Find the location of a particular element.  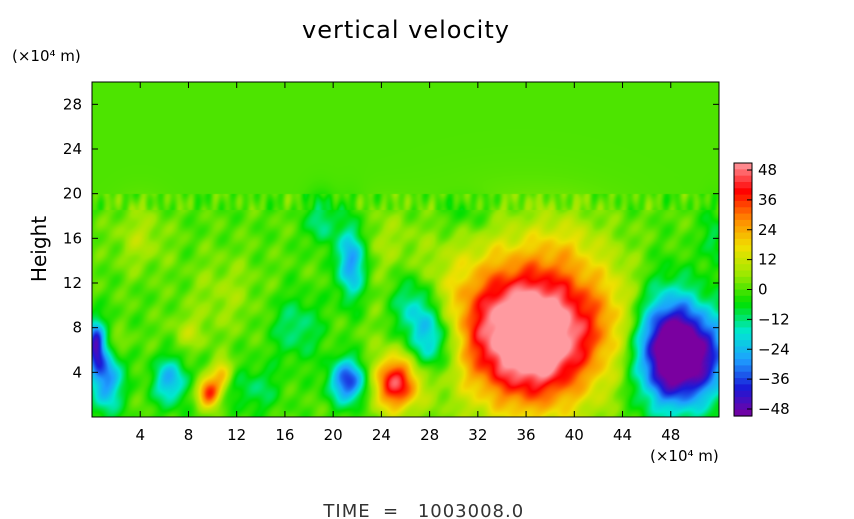

x-tick-label: 32 is located at coordinates (477, 435).